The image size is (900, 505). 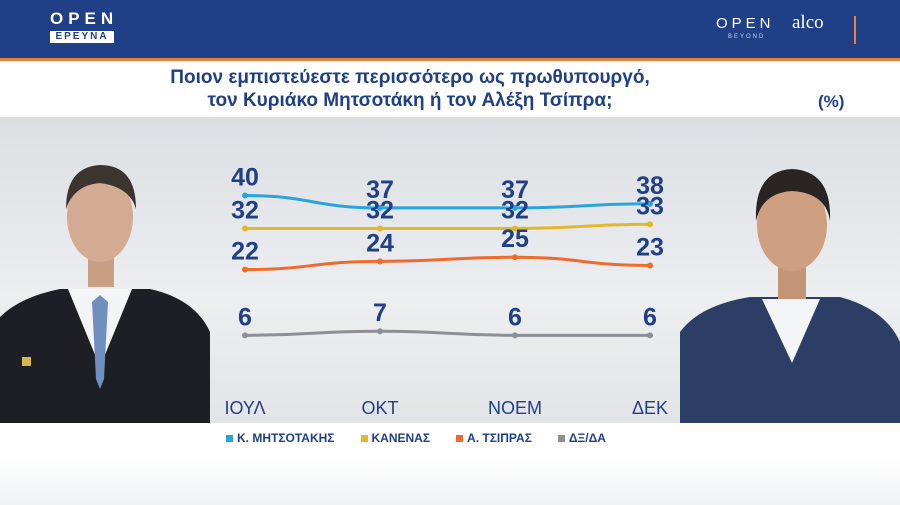 I want to click on legend-label-dk-na: ΔΞ/ΔΑ, so click(x=587, y=438).